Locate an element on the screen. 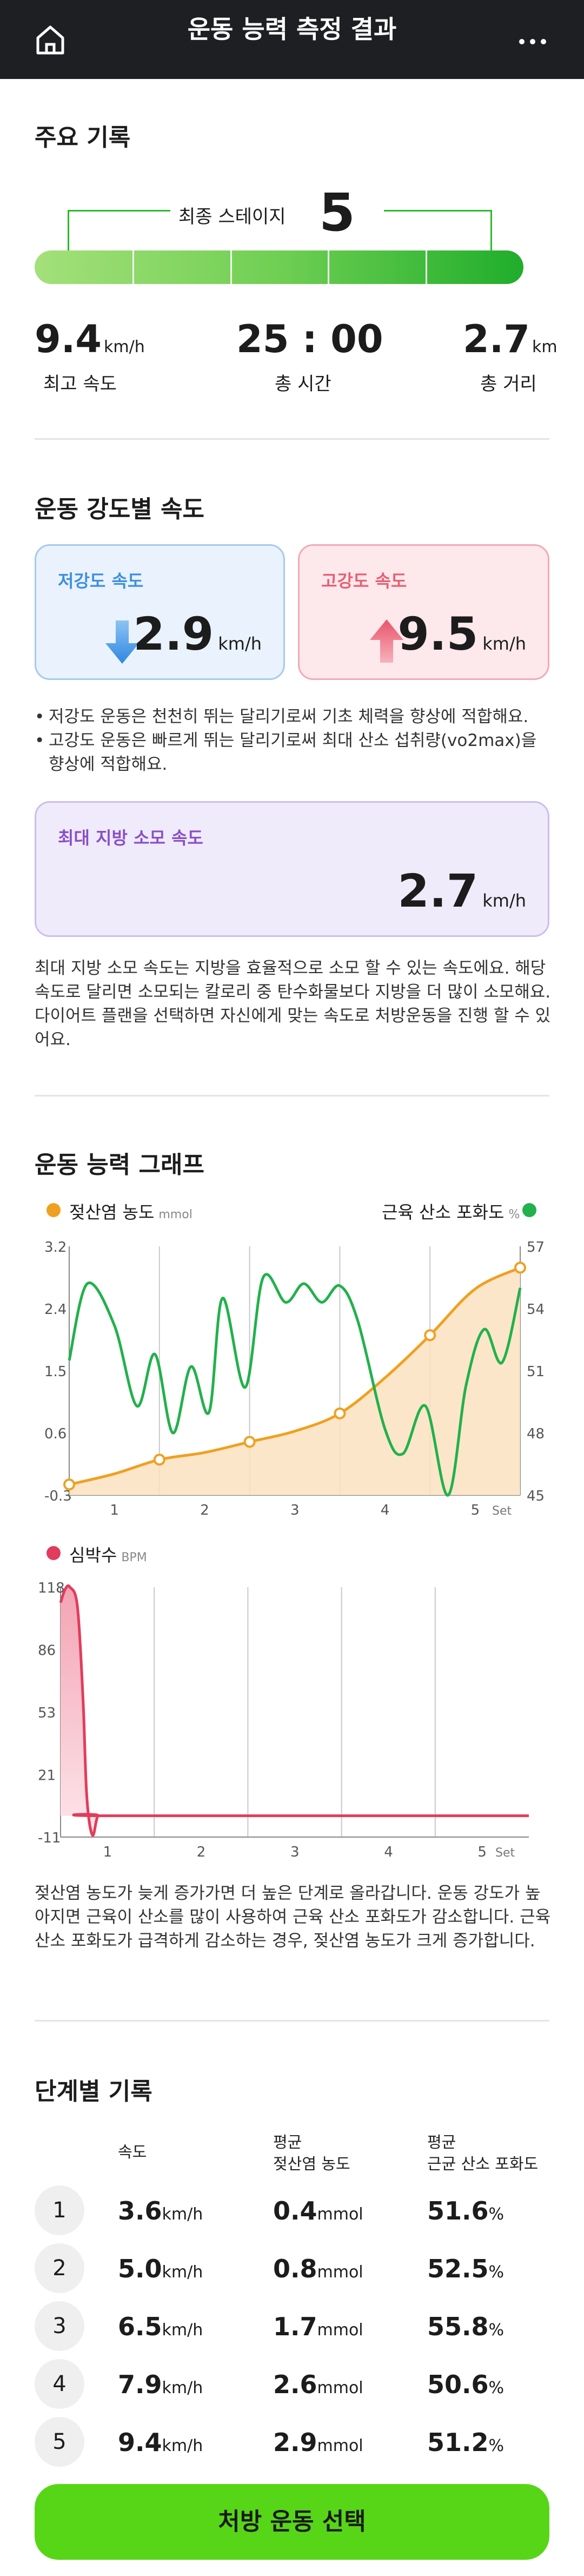  header-speed: 속도 is located at coordinates (132, 2152).